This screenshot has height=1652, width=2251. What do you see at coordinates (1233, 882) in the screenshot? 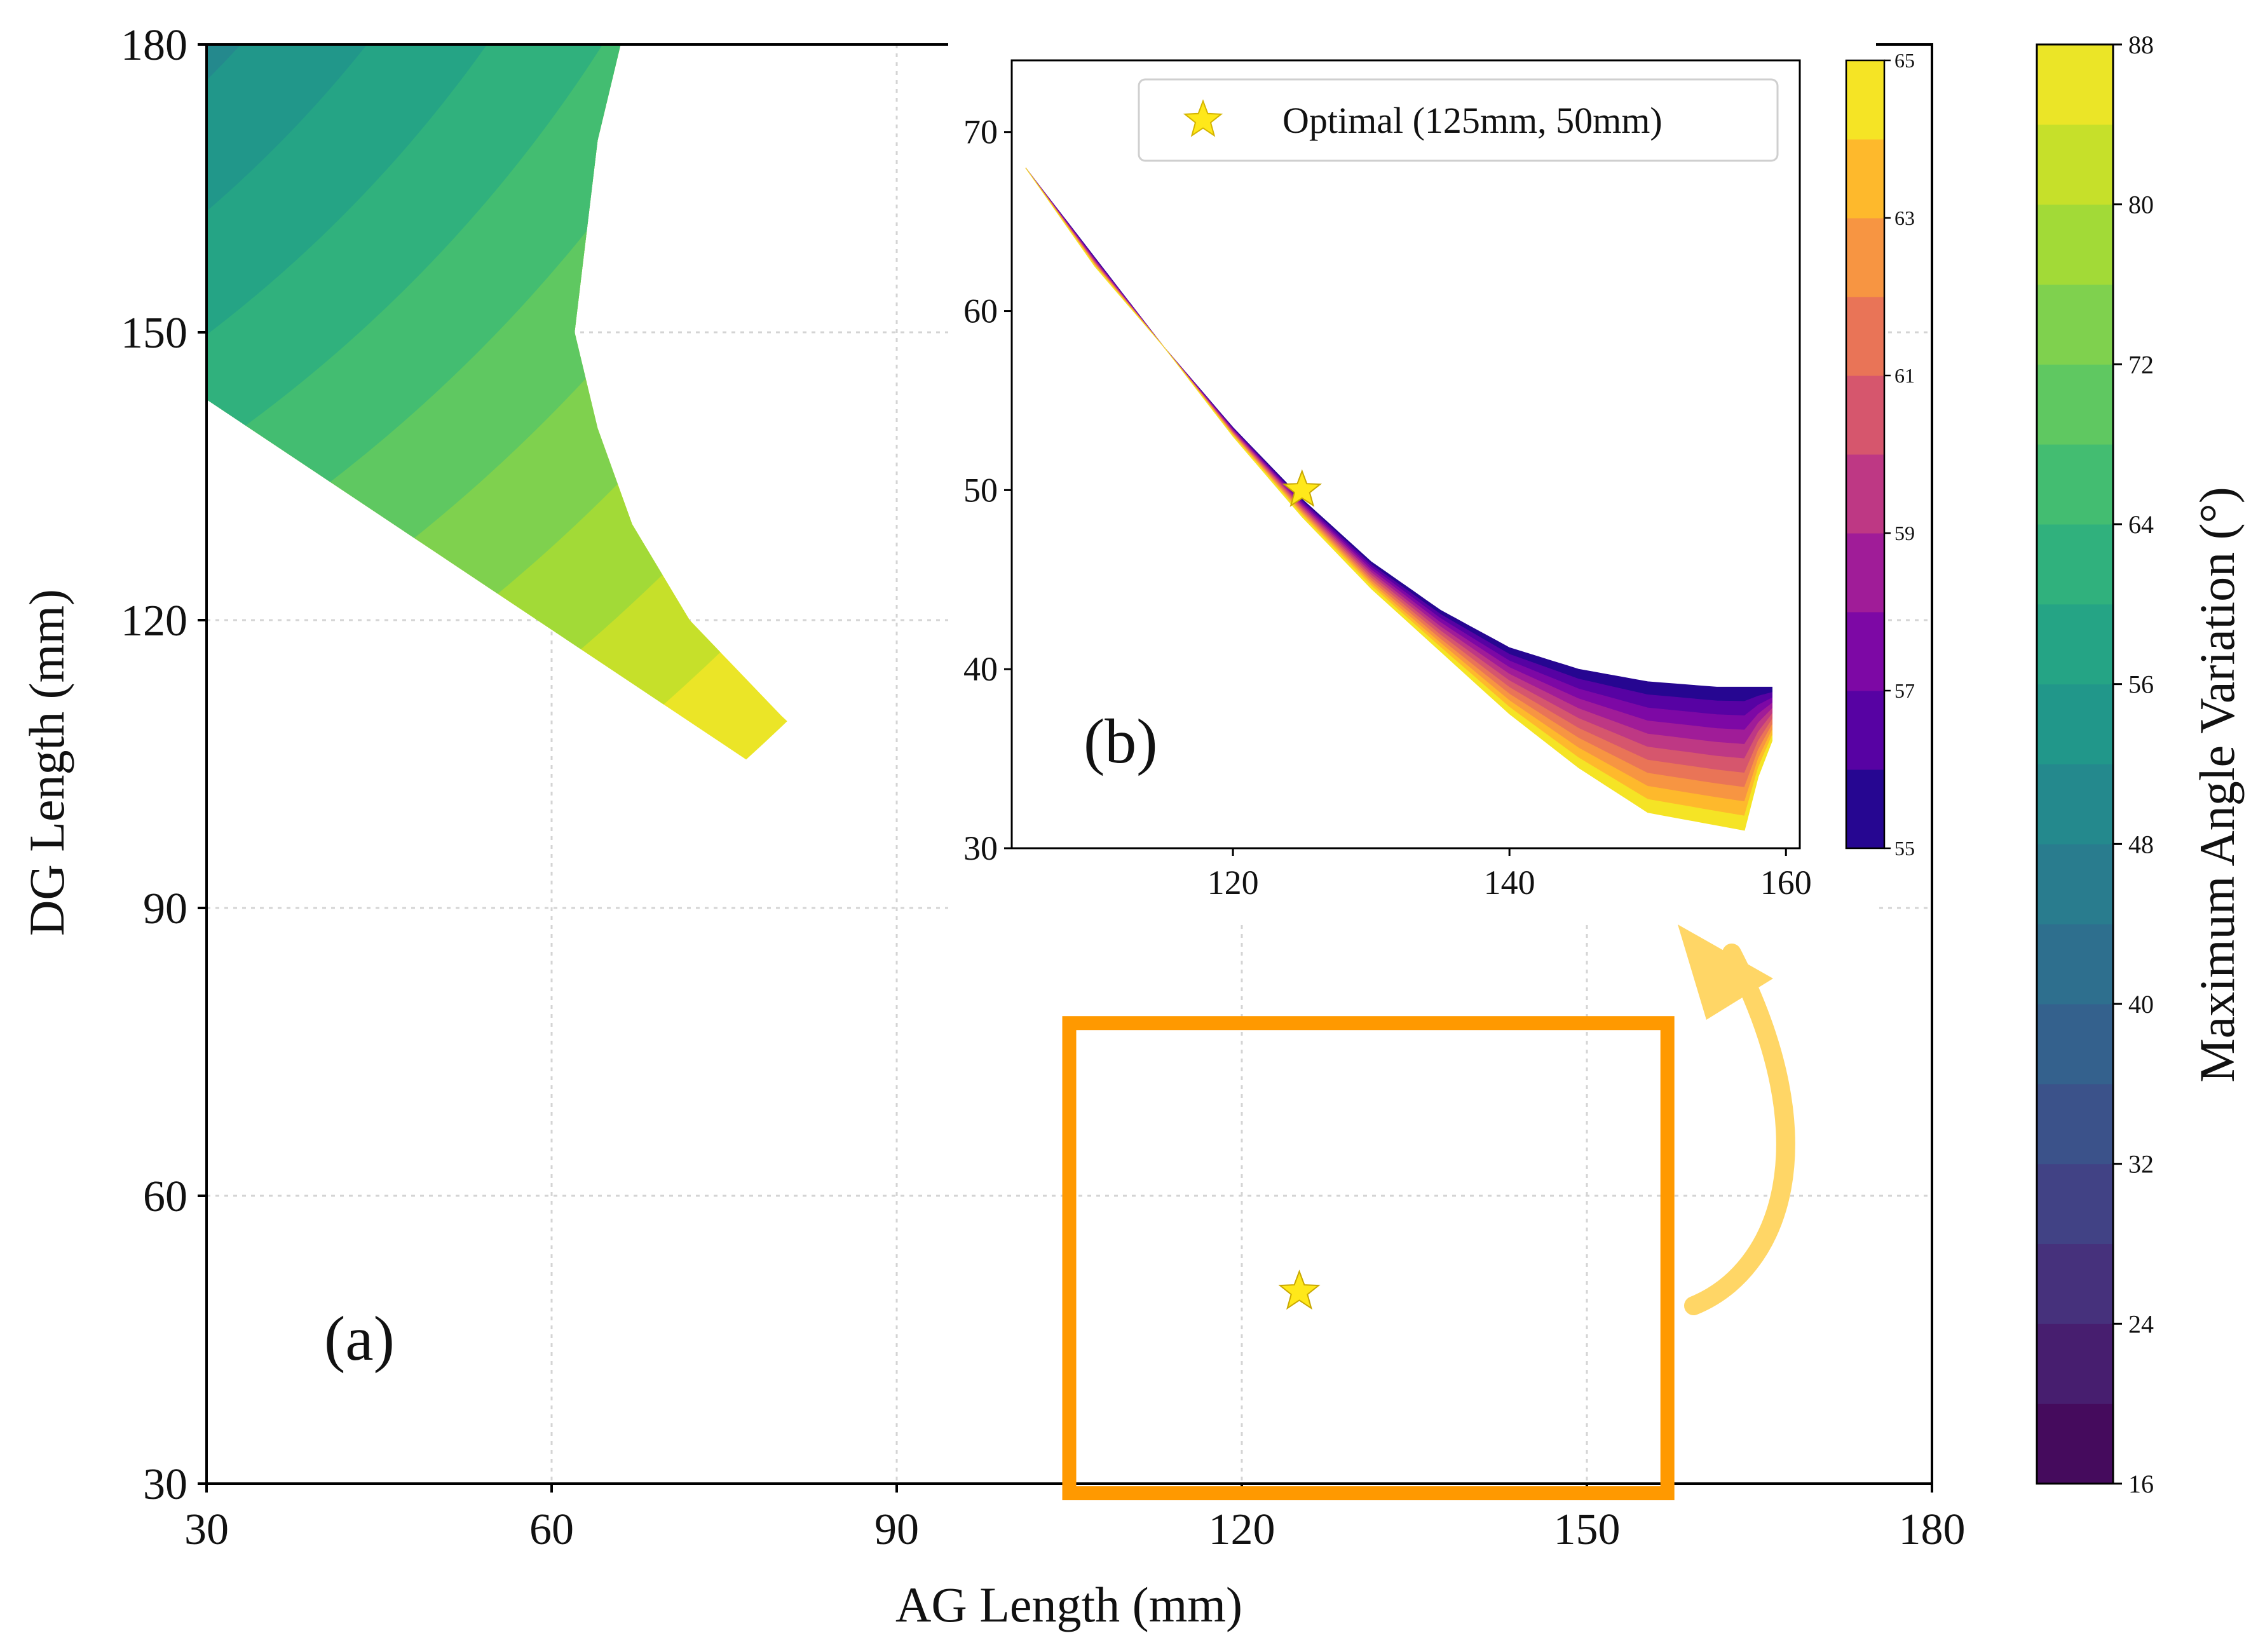
I see `inset-x-tick-label: 120` at bounding box center [1233, 882].